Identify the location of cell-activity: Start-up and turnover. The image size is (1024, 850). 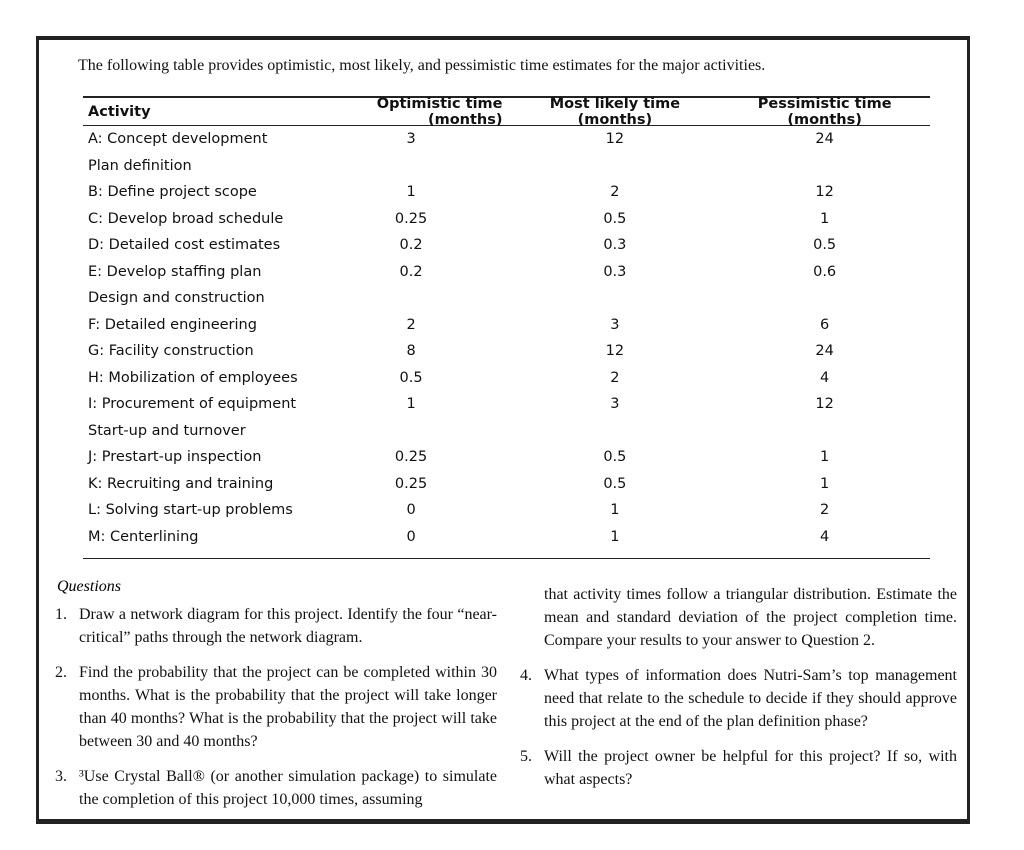
(167, 430).